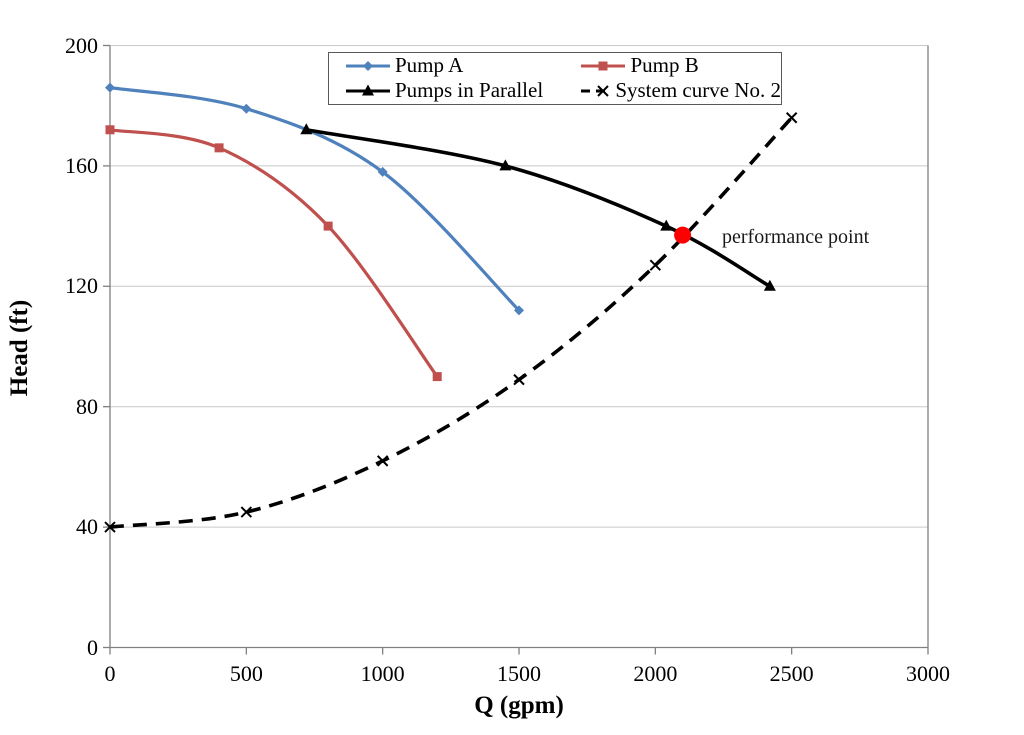 The width and height of the screenshot is (1024, 735). I want to click on legend-item-pumps-in-parallel: Pumps in Parallel, so click(462, 90).